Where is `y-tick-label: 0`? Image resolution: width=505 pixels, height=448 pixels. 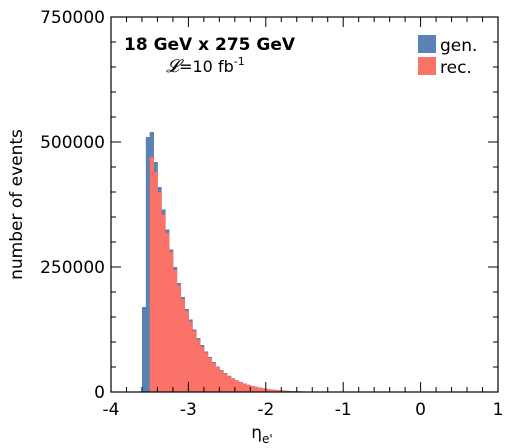
y-tick-label: 0 is located at coordinates (99, 393).